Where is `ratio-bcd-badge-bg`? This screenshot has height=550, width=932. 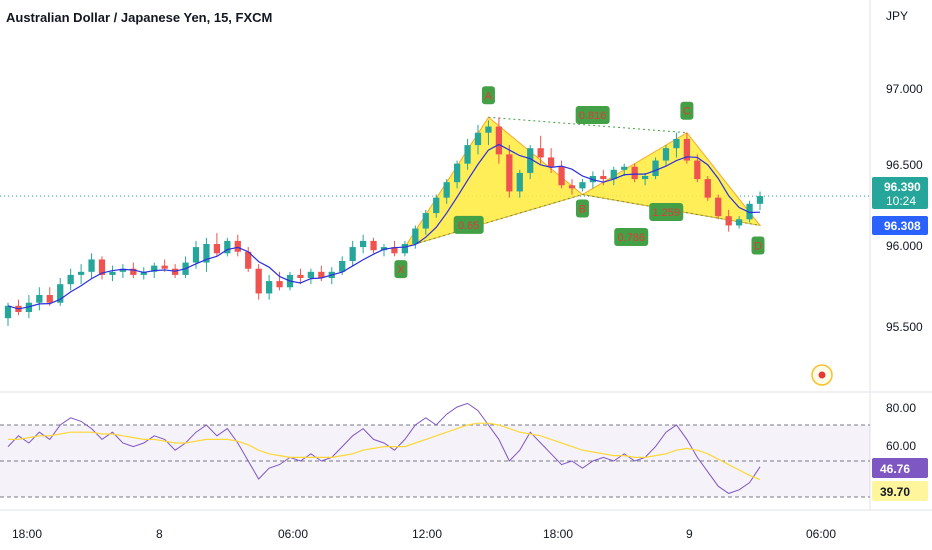 ratio-bcd-badge-bg is located at coordinates (666, 212).